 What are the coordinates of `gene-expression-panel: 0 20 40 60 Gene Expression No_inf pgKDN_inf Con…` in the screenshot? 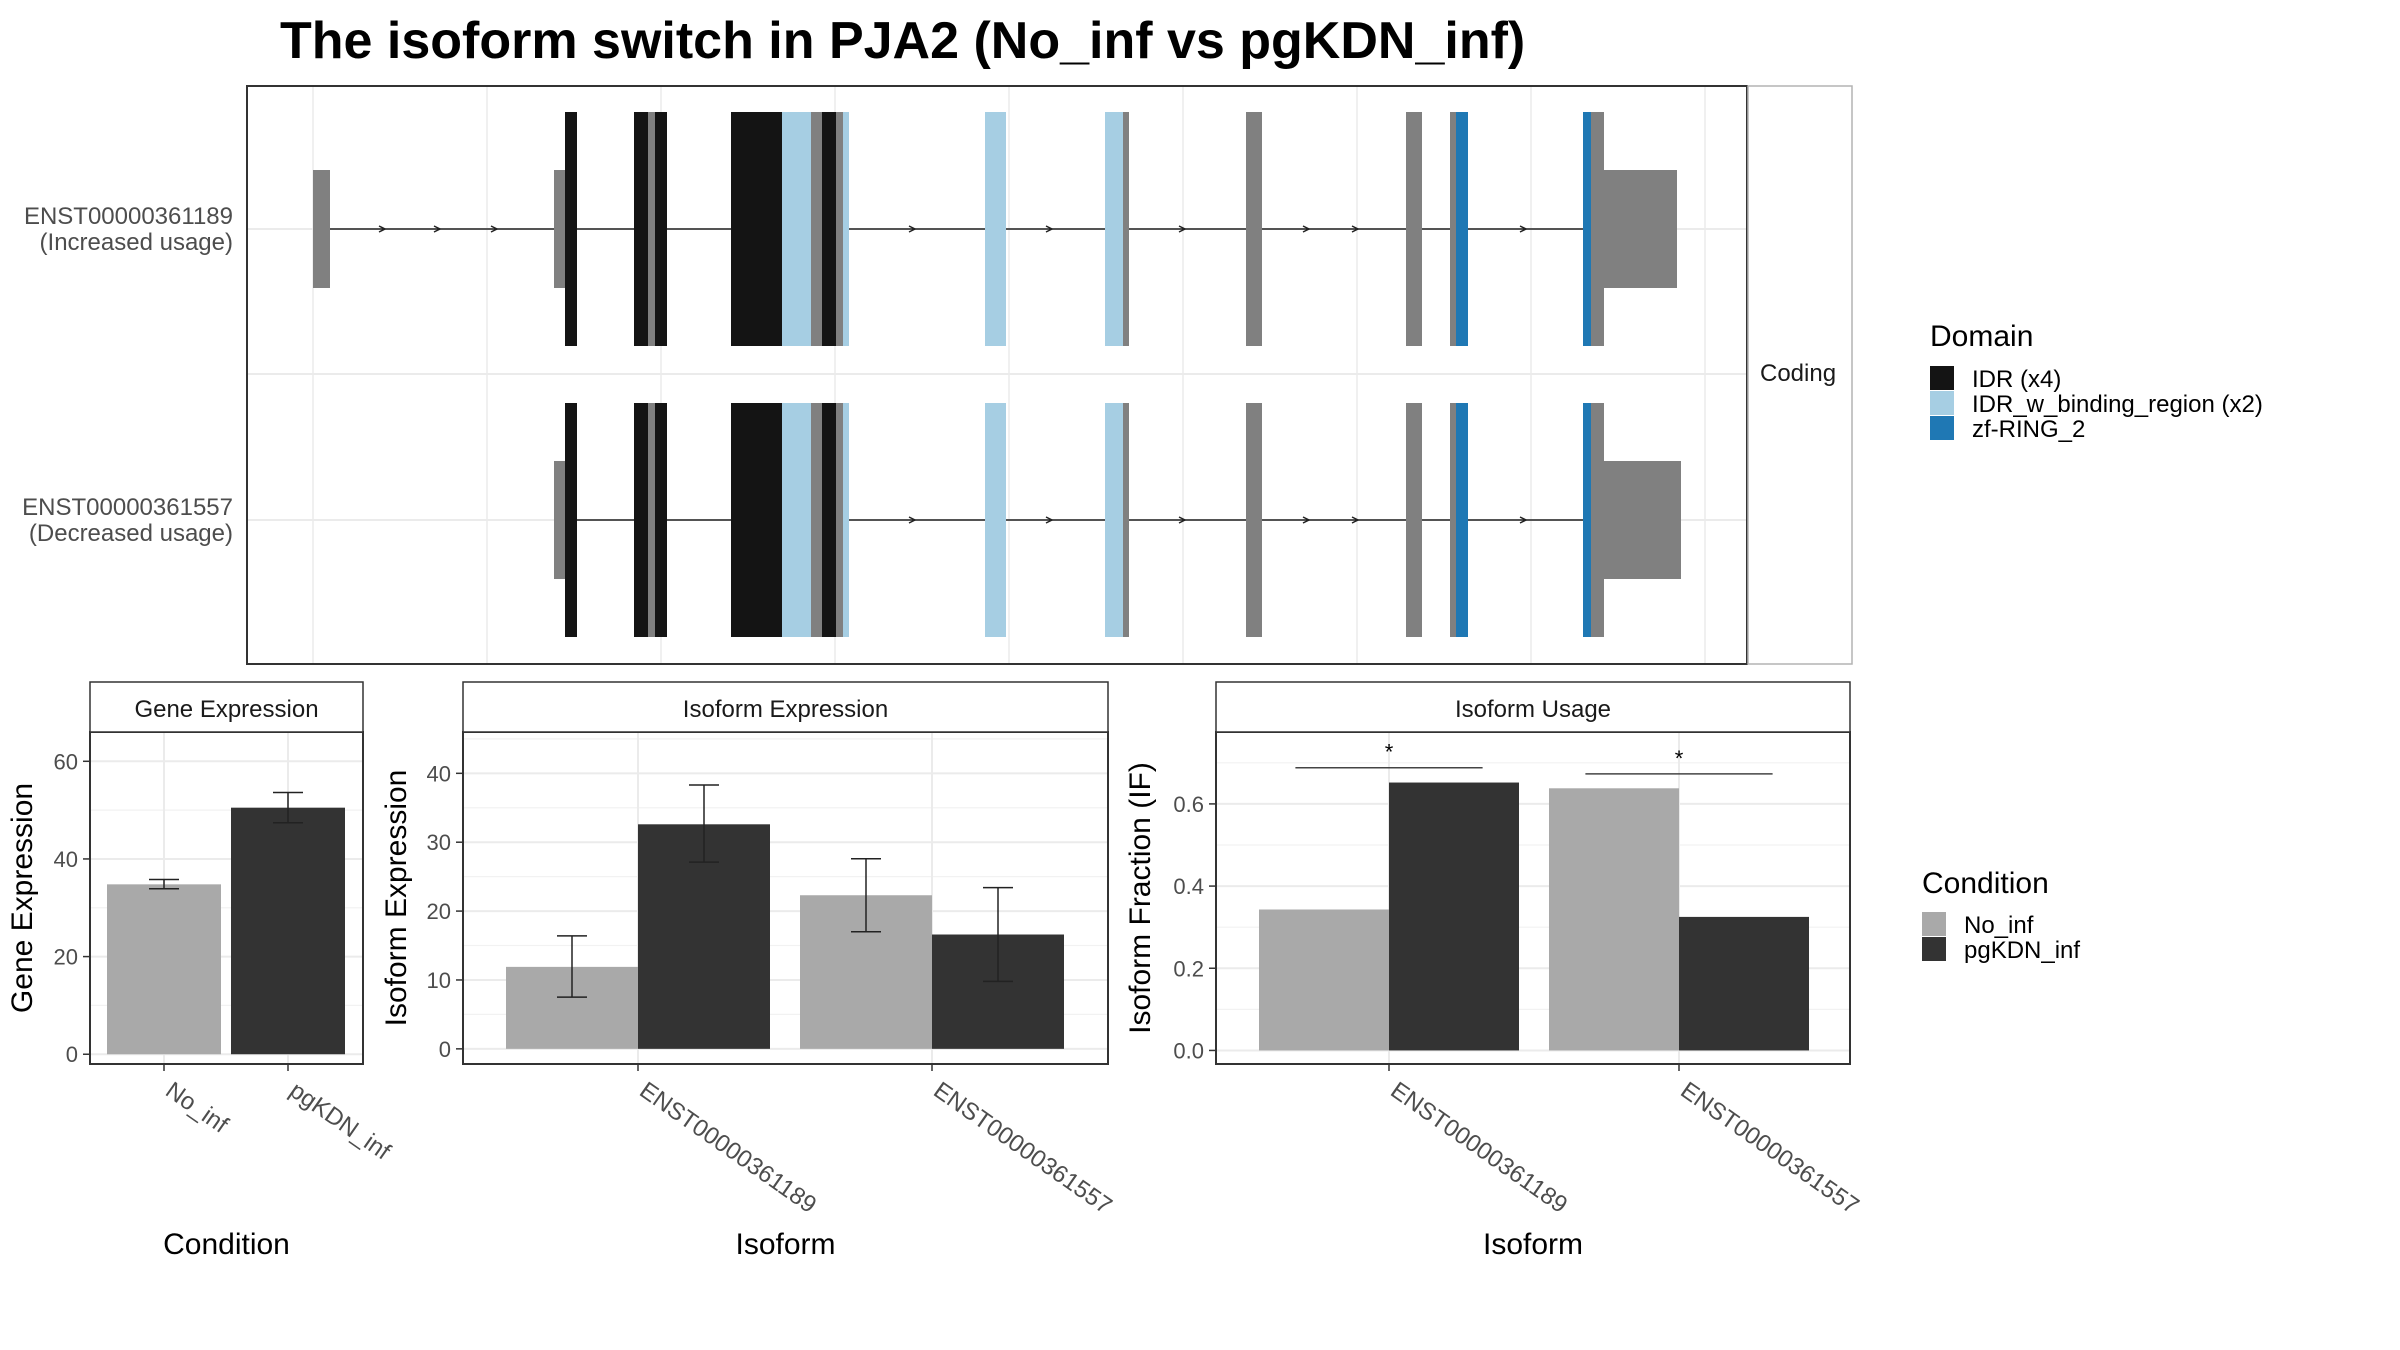 It's located at (201, 971).